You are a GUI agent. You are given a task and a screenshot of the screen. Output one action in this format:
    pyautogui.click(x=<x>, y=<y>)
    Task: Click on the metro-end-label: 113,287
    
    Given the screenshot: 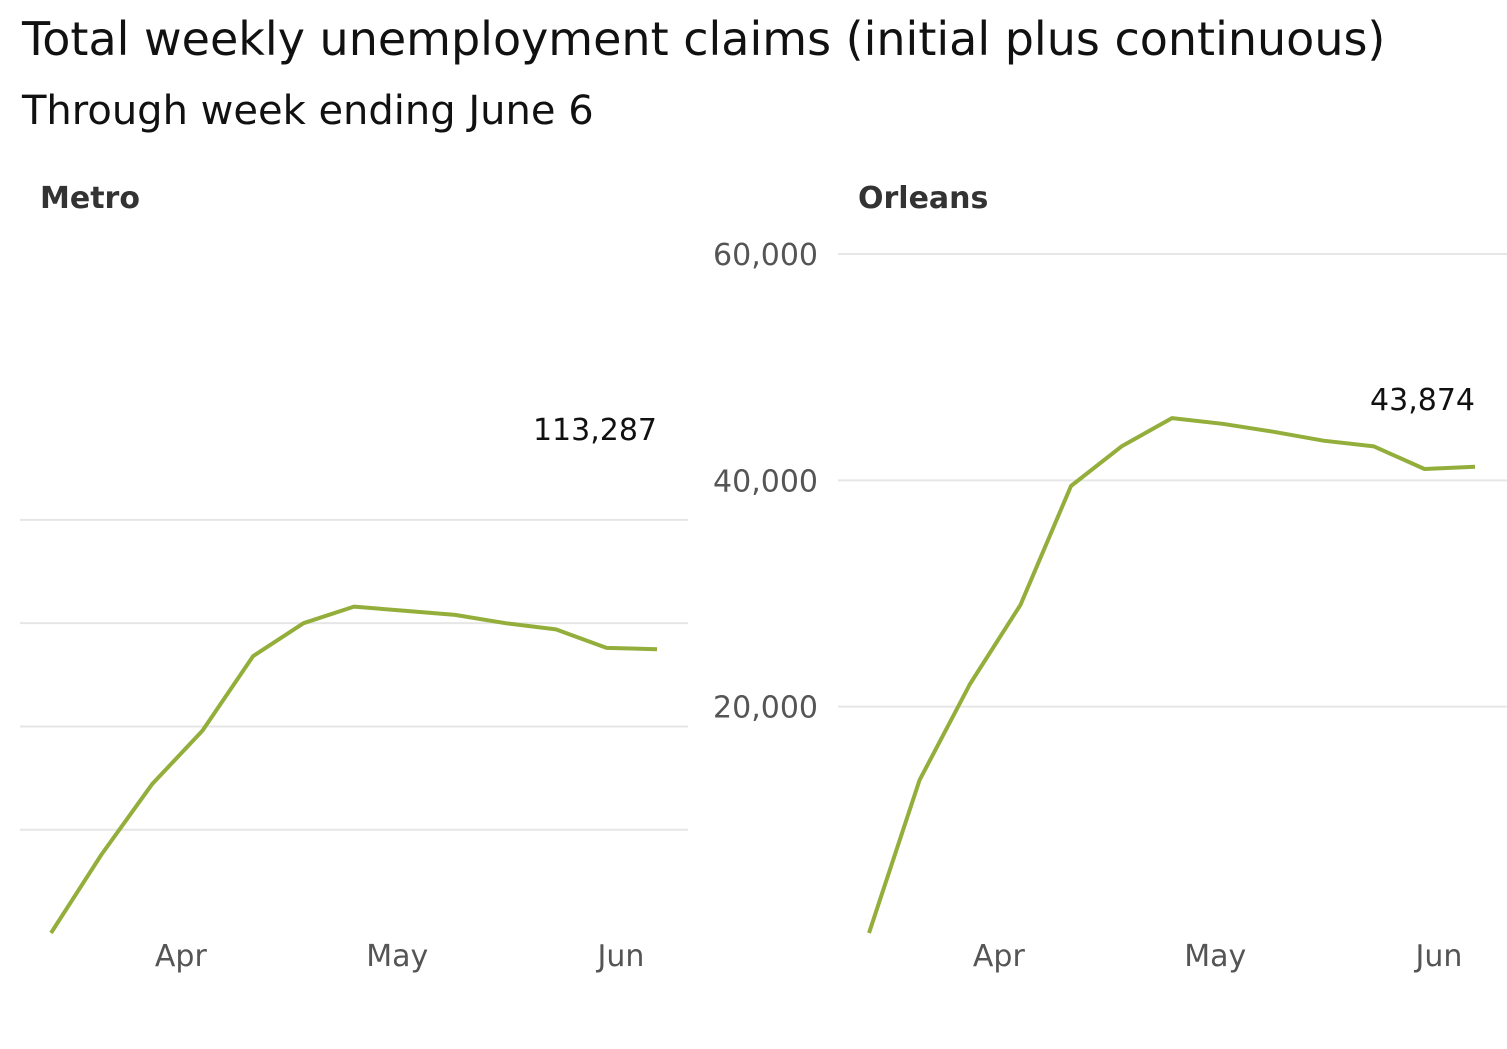 What is the action you would take?
    pyautogui.click(x=595, y=430)
    